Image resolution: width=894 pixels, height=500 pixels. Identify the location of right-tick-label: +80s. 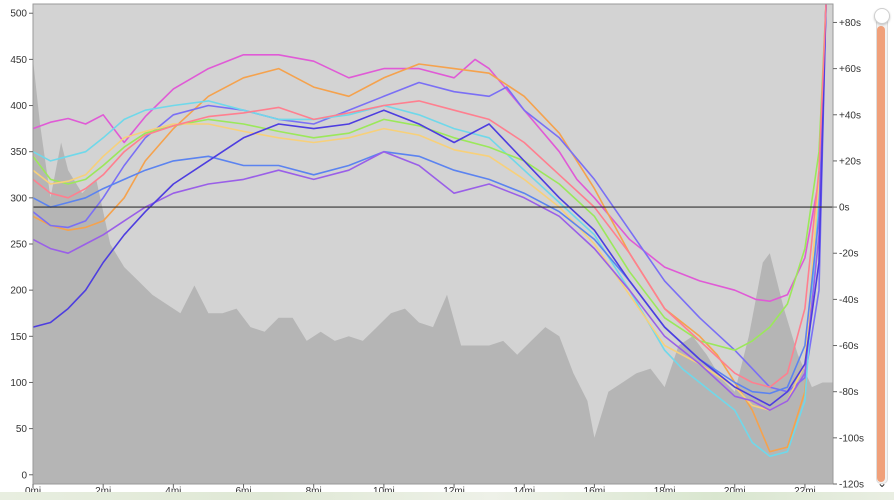
(850, 23).